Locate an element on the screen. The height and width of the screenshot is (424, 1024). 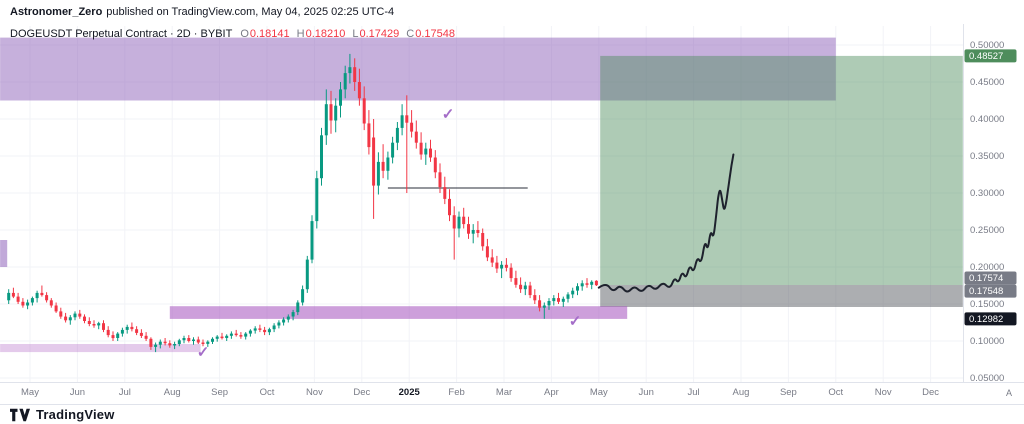
time-axis-label: Feb is located at coordinates (456, 392).